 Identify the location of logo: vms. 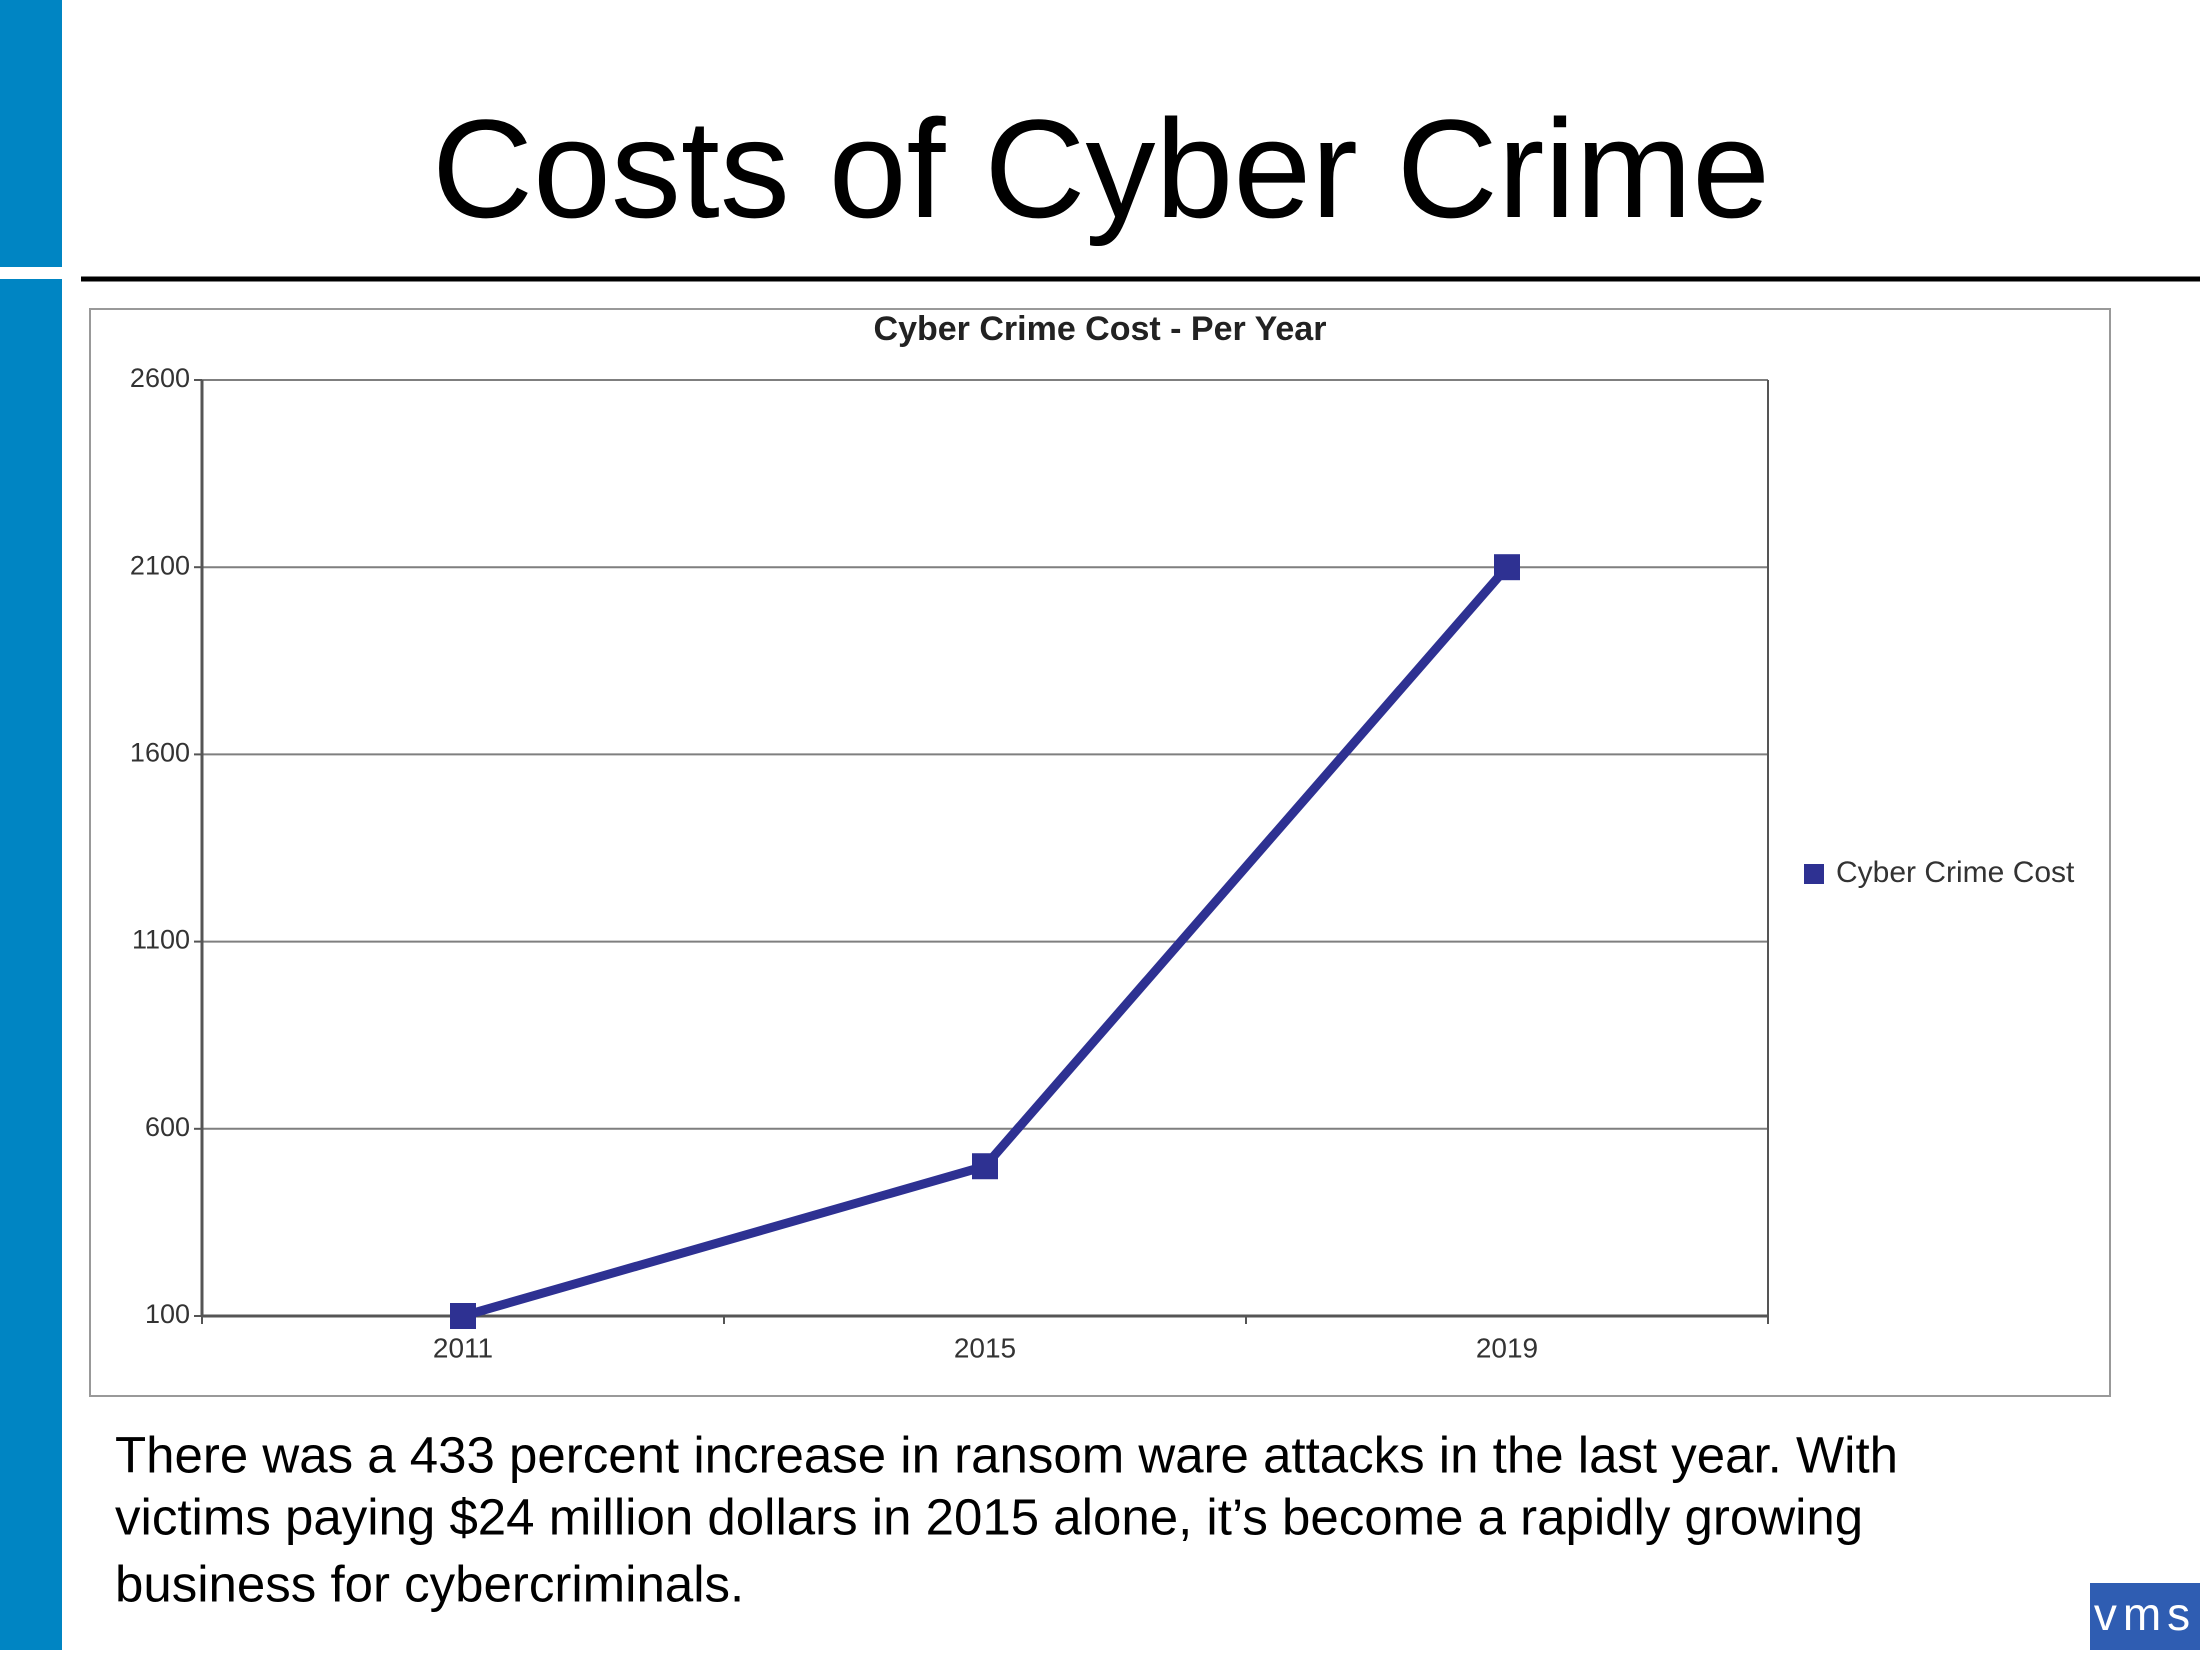
(2145, 1614).